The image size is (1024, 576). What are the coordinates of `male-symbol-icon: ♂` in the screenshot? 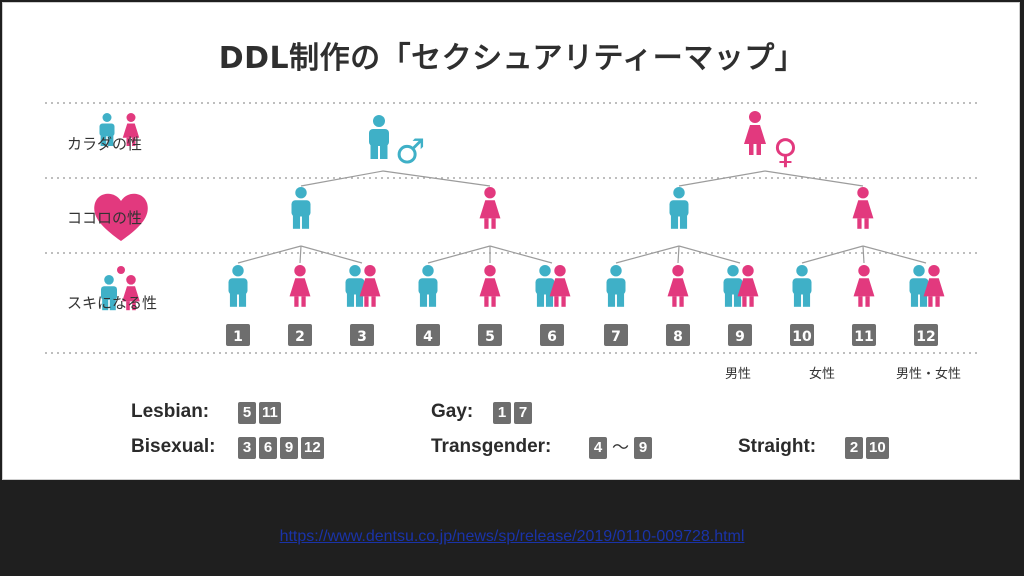 It's located at (410, 152).